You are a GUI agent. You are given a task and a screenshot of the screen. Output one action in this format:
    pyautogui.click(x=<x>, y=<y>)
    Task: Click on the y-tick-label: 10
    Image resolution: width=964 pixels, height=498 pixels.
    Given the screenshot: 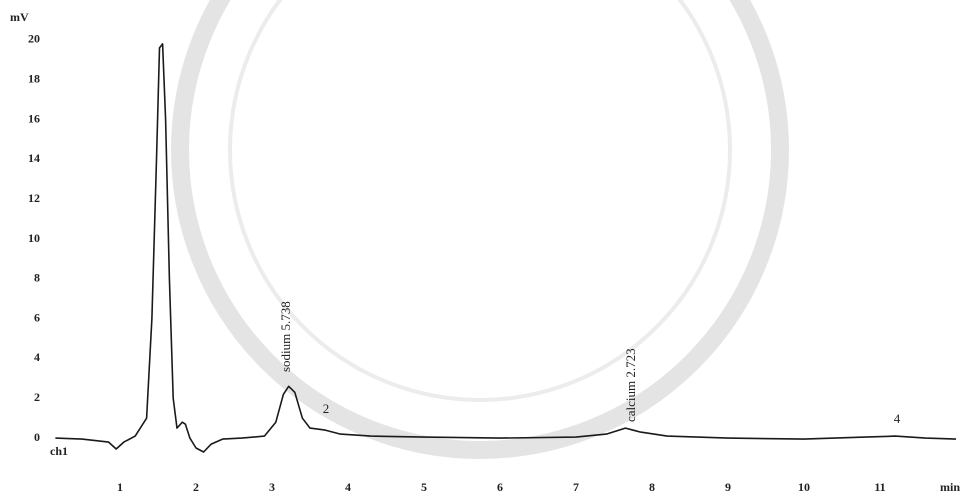 What is the action you would take?
    pyautogui.click(x=34, y=238)
    